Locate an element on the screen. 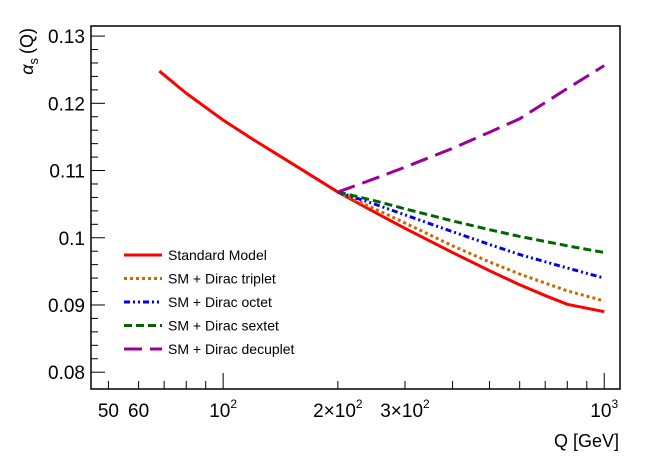  x-tick-label: 60 is located at coordinates (138, 411).